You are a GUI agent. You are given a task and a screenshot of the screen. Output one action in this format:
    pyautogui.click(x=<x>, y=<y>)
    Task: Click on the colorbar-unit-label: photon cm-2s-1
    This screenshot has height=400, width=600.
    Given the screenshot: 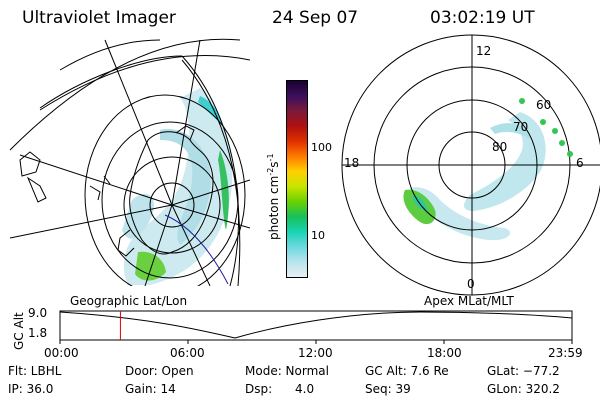 What is the action you would take?
    pyautogui.click(x=273, y=196)
    